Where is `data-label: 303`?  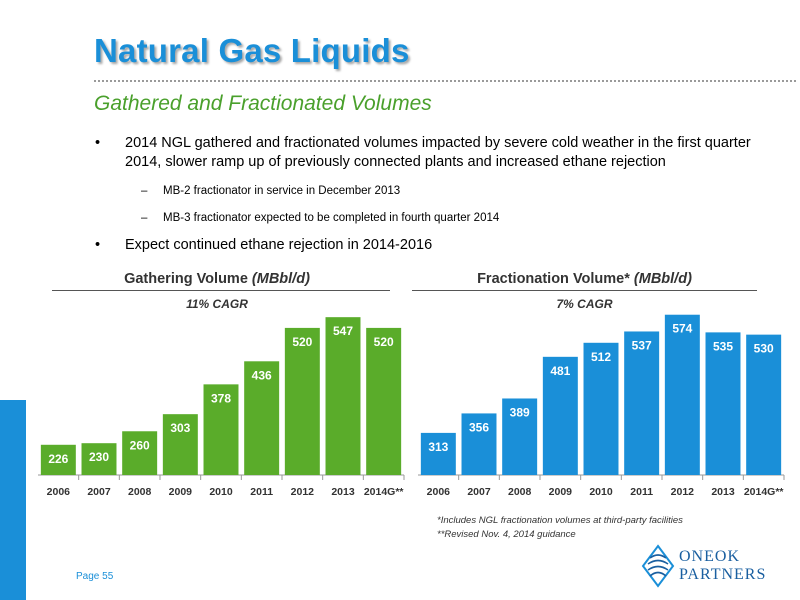 data-label: 303 is located at coordinates (180, 428).